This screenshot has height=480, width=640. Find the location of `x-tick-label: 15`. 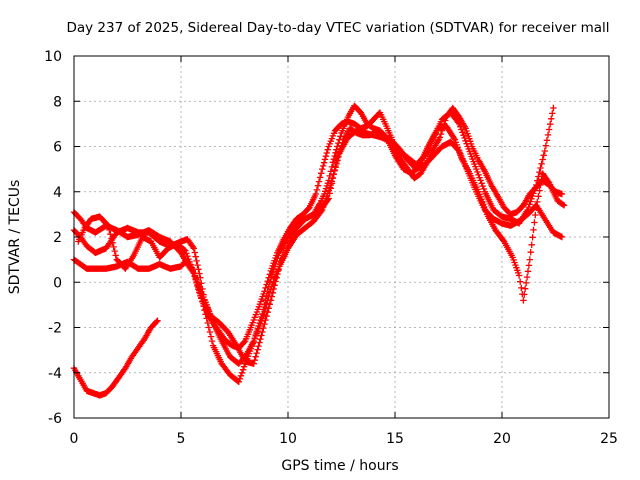

x-tick-label: 15 is located at coordinates (395, 439).